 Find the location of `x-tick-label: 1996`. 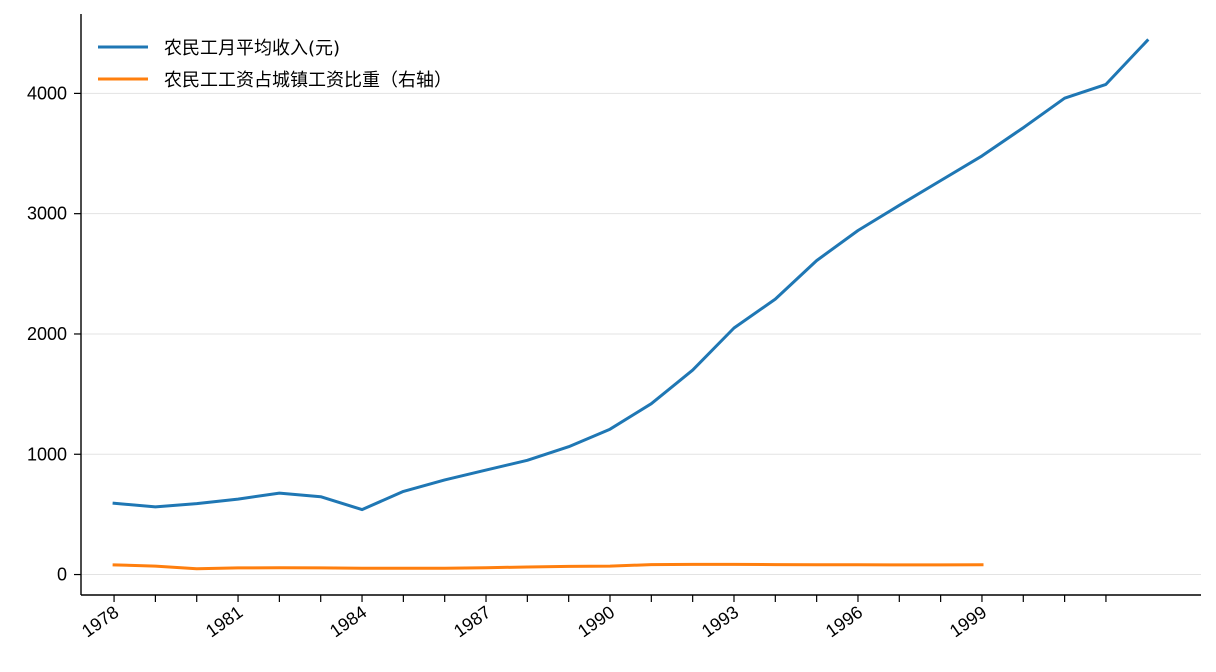

x-tick-label: 1996 is located at coordinates (844, 621).